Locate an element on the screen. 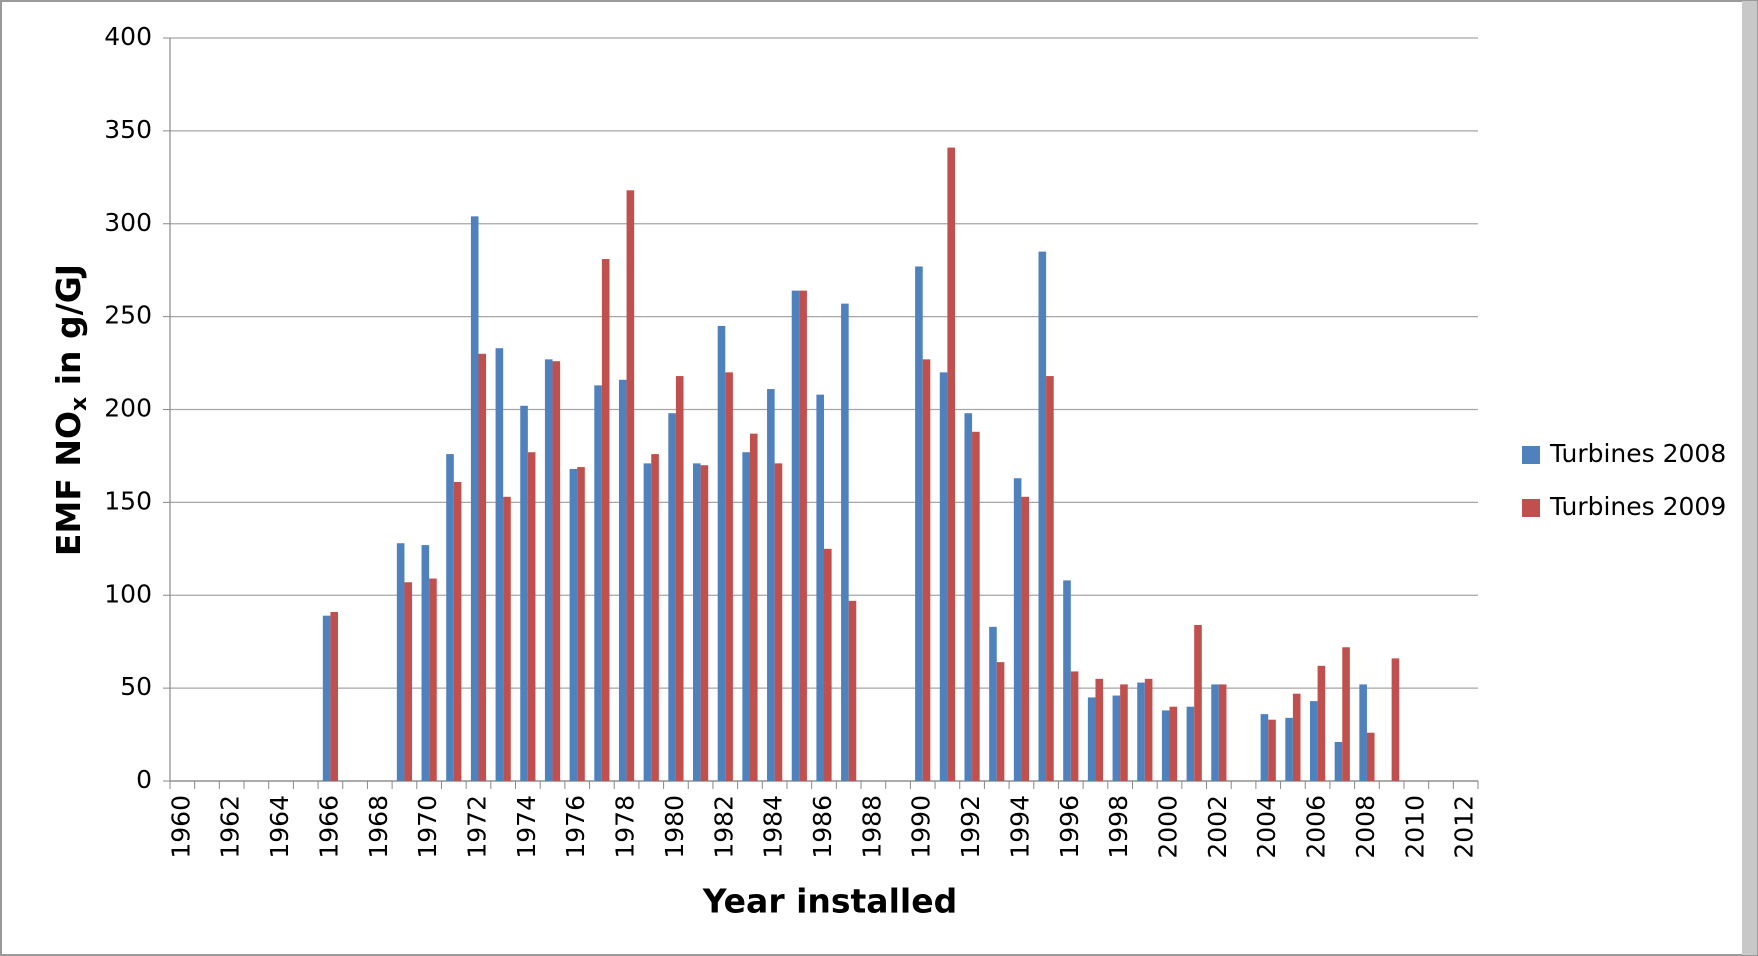  legend-label: Turbines 2008 is located at coordinates (1637, 453).